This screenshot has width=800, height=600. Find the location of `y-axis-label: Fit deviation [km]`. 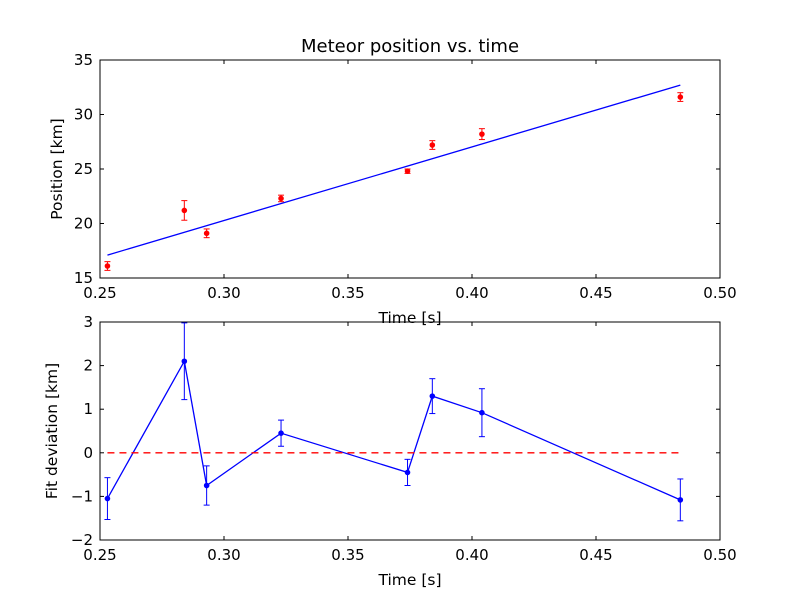

y-axis-label: Fit deviation [km] is located at coordinates (52, 431).